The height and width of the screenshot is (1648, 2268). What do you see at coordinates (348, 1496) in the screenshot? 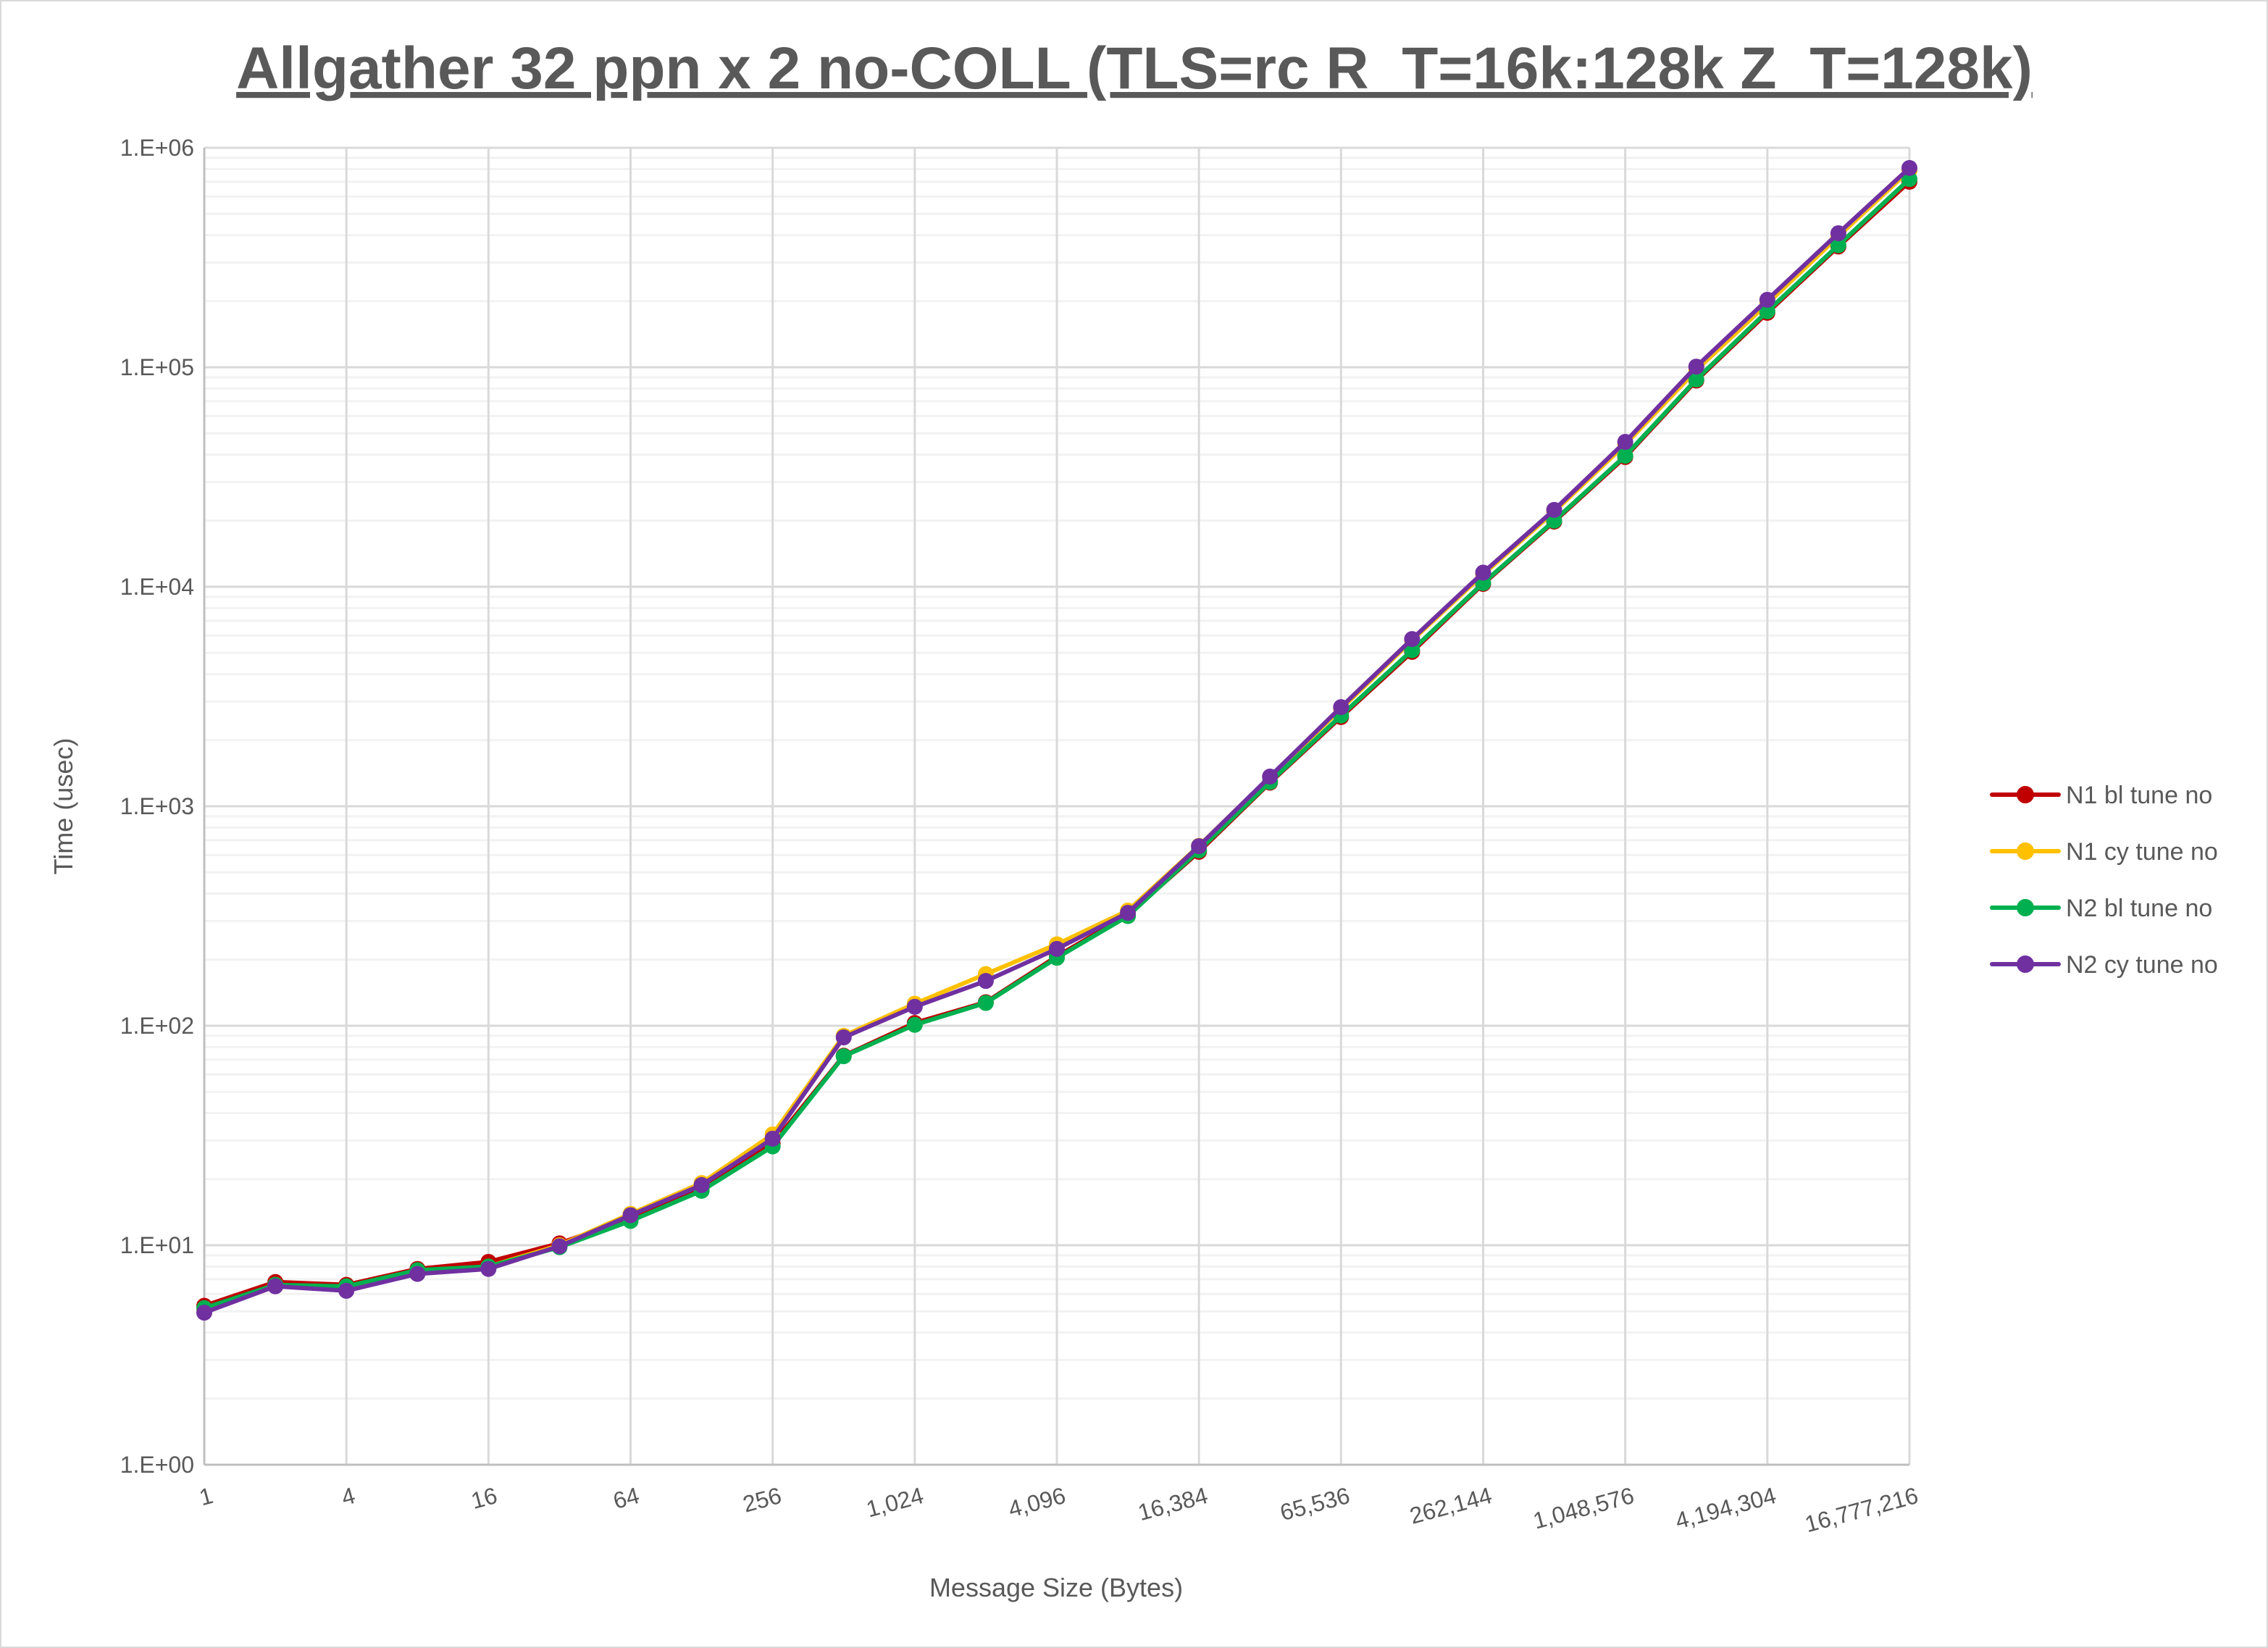
I see `x-tick-label: 4` at bounding box center [348, 1496].